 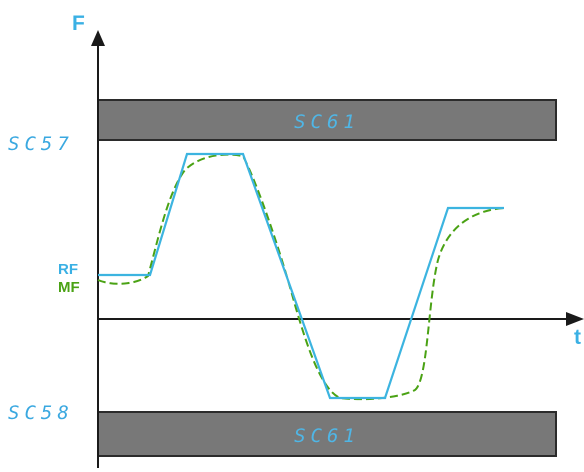 I want to click on upper-level-label: SC57, so click(x=41, y=144).